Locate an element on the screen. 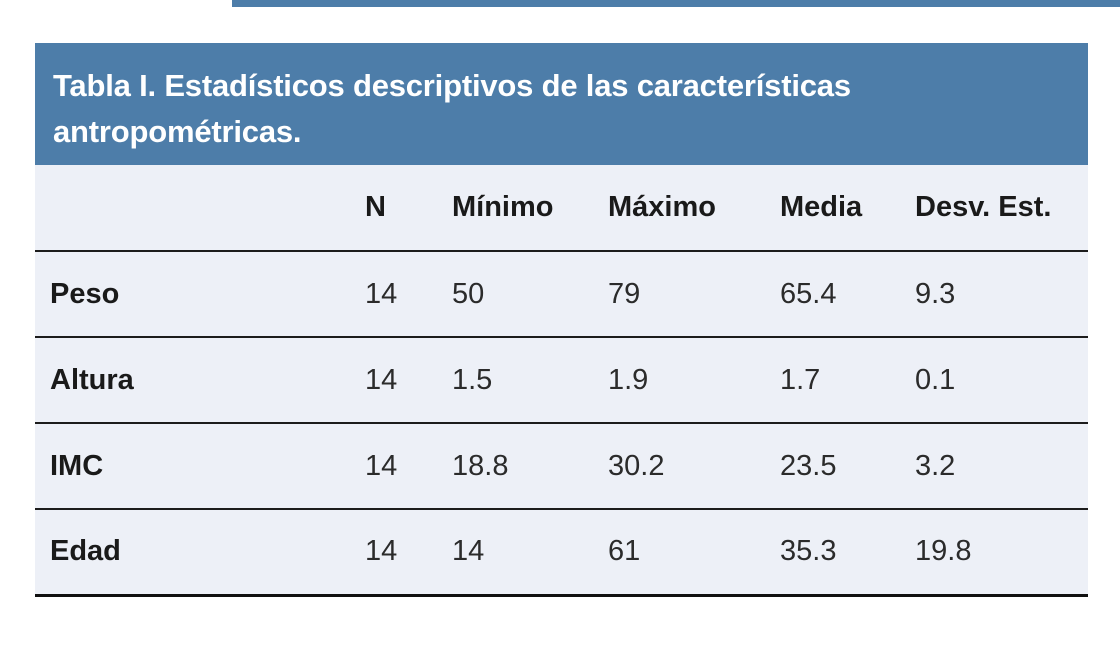 This screenshot has width=1120, height=657. top-partial-blue-bar is located at coordinates (676, 3).